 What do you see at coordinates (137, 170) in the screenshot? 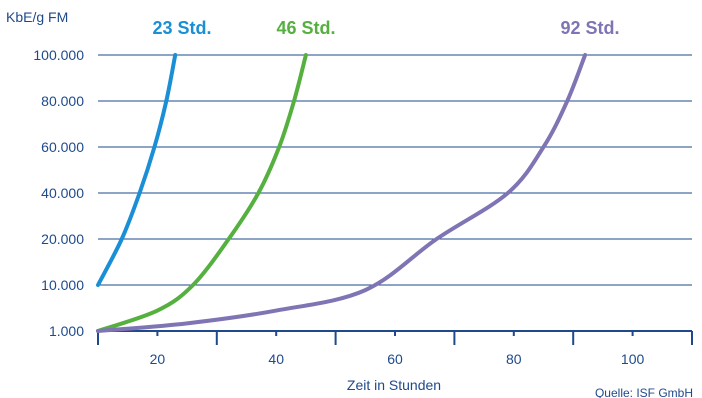
I see `series-line` at bounding box center [137, 170].